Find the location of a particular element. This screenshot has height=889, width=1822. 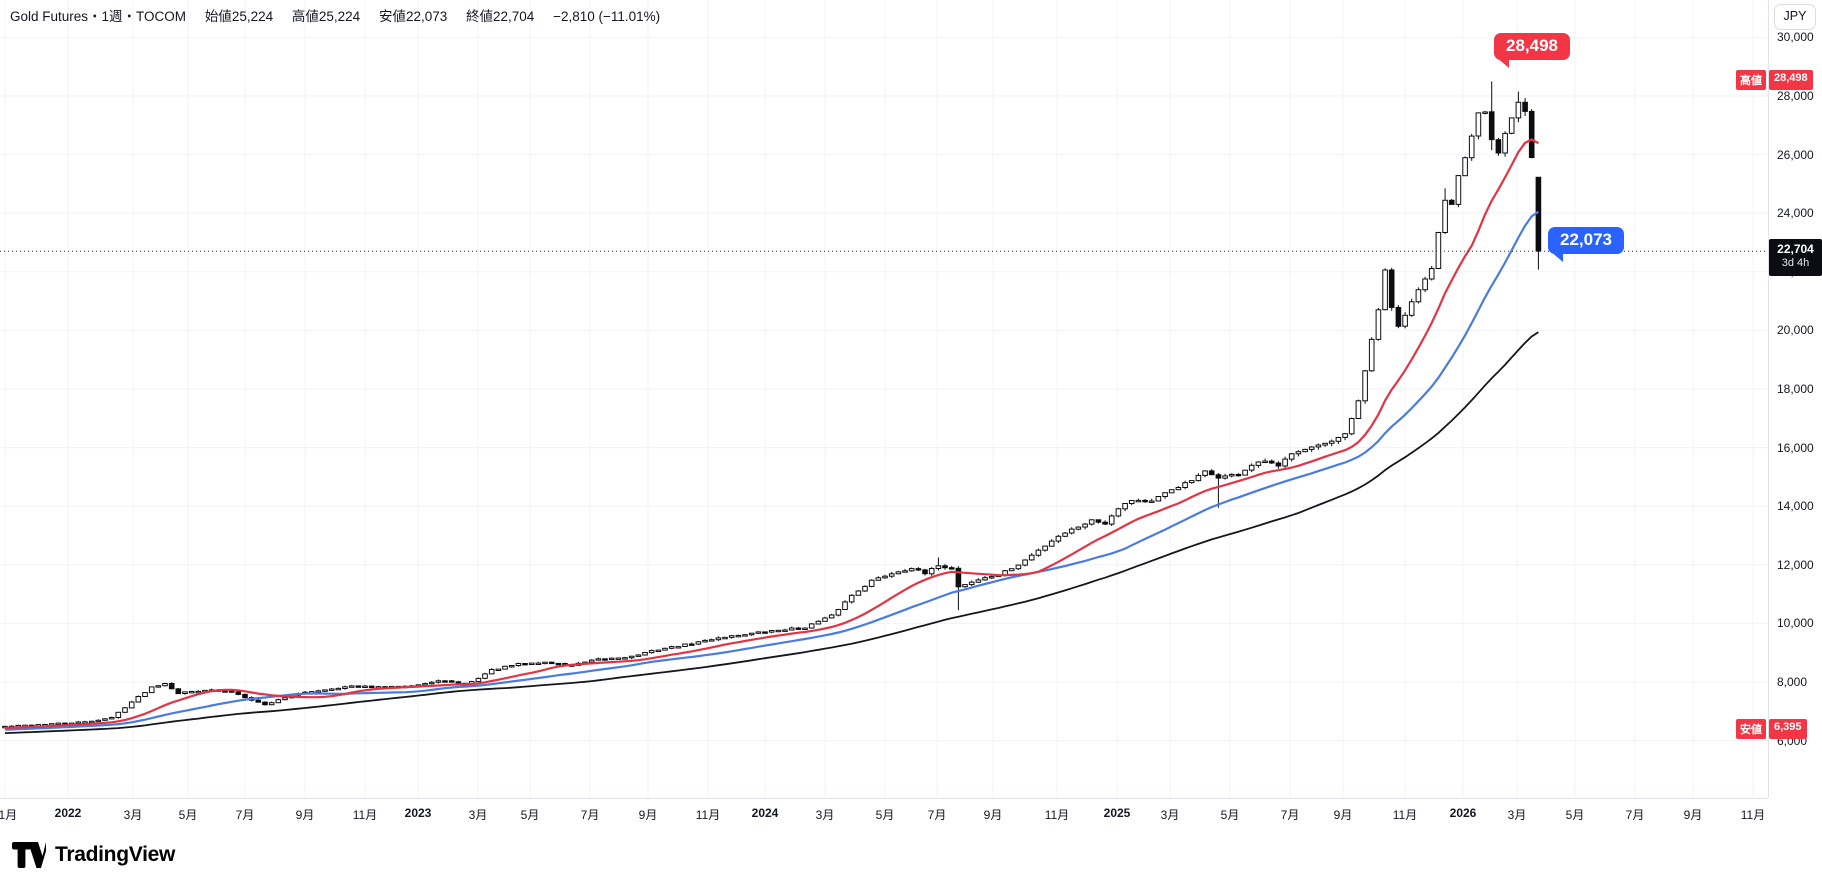

price-axis-label: 12,000 is located at coordinates (1795, 564).